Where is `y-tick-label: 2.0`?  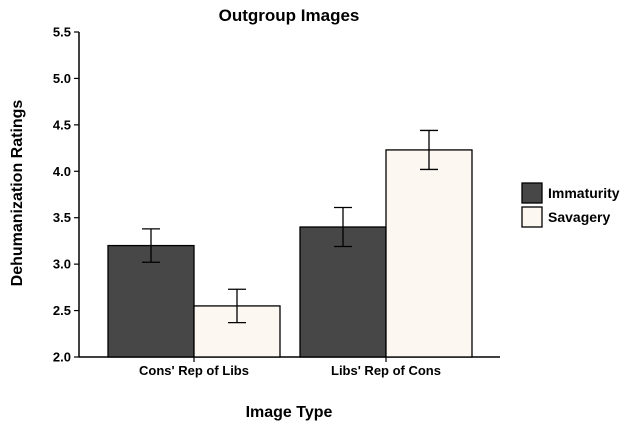 y-tick-label: 2.0 is located at coordinates (62, 357).